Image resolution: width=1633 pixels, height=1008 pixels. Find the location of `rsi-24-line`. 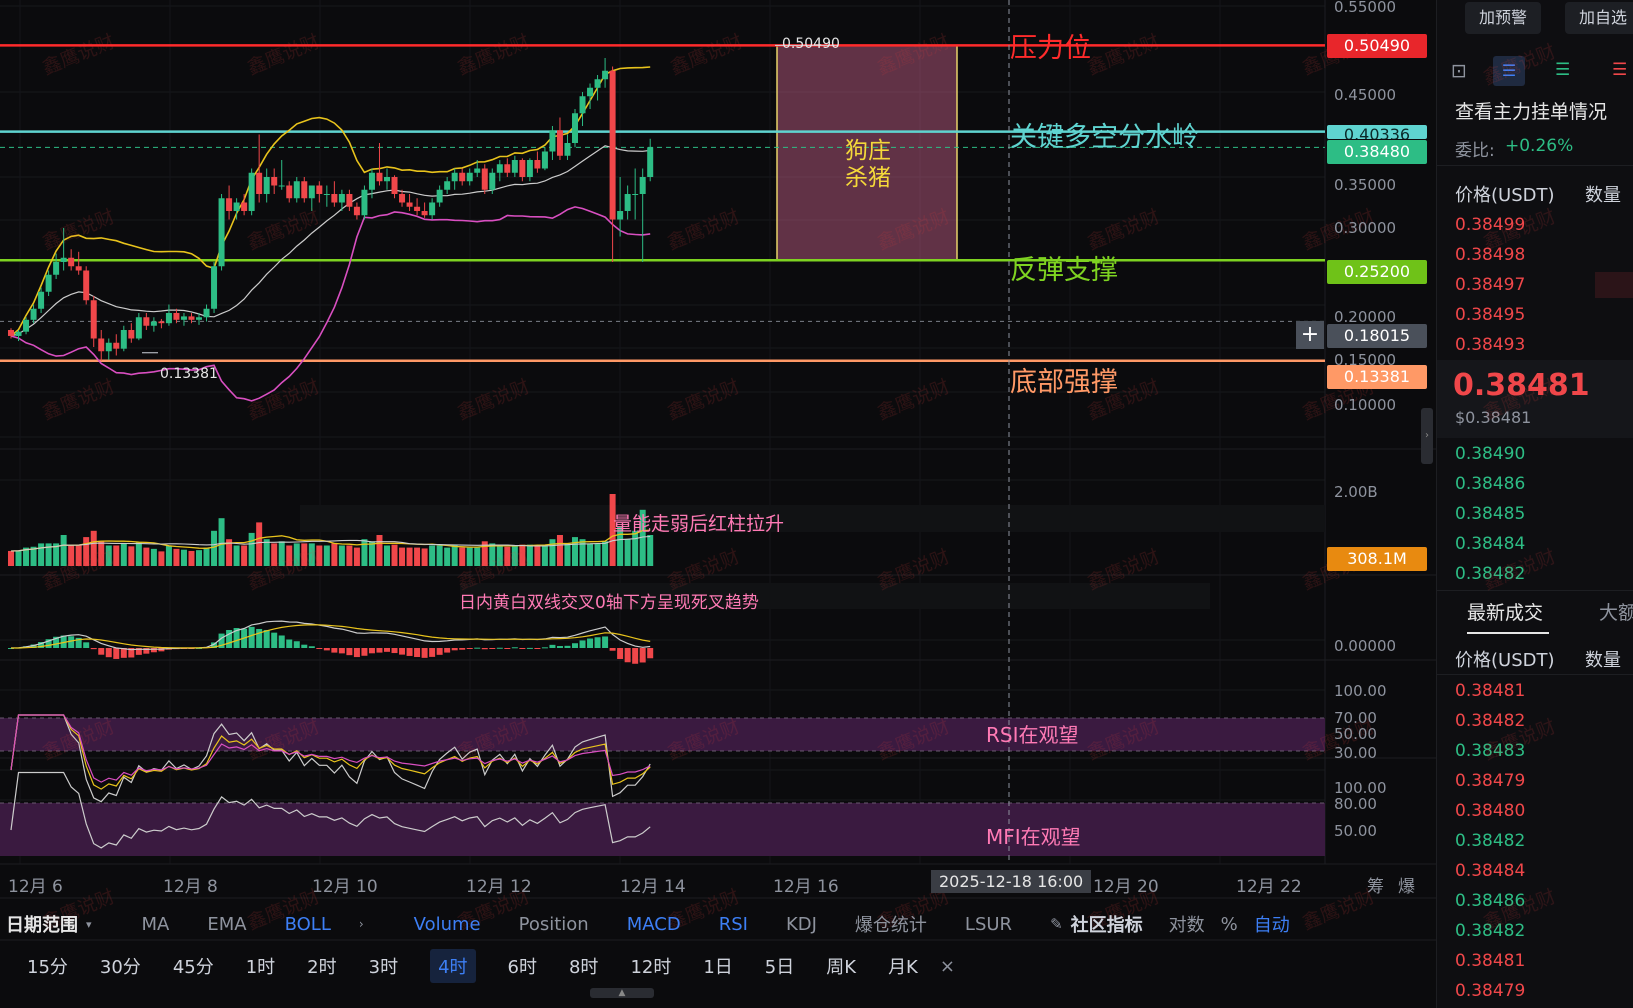

rsi-24-line is located at coordinates (330, 748).